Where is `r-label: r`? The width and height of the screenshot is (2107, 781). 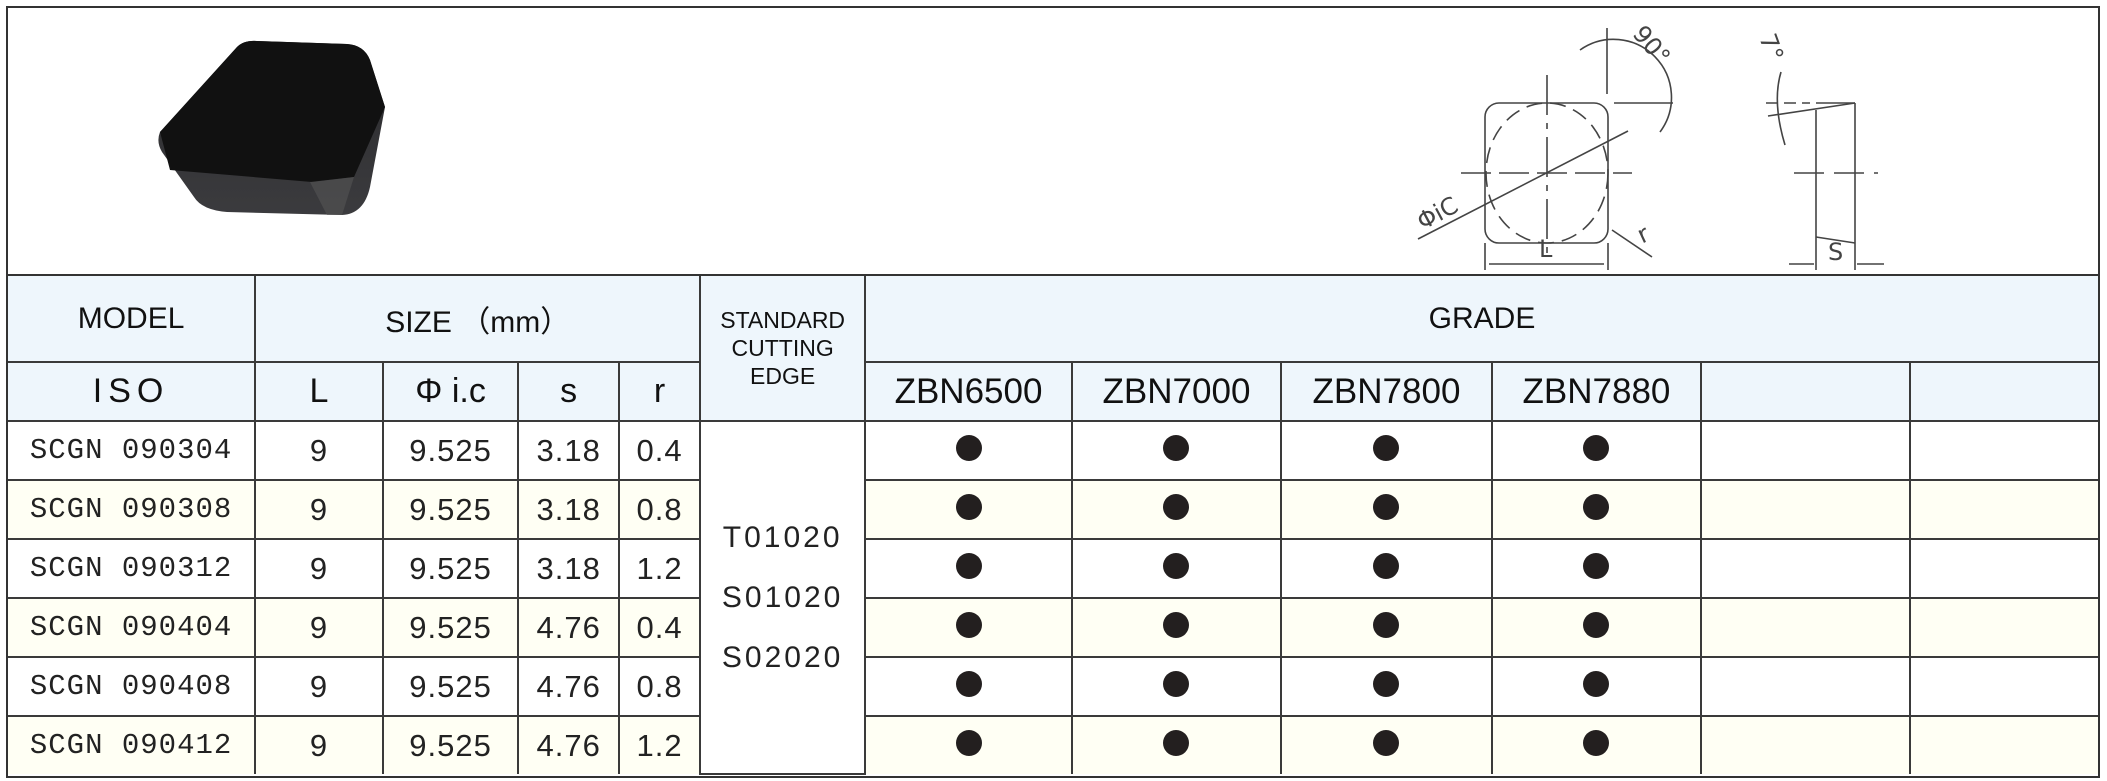 r-label: r is located at coordinates (1643, 235).